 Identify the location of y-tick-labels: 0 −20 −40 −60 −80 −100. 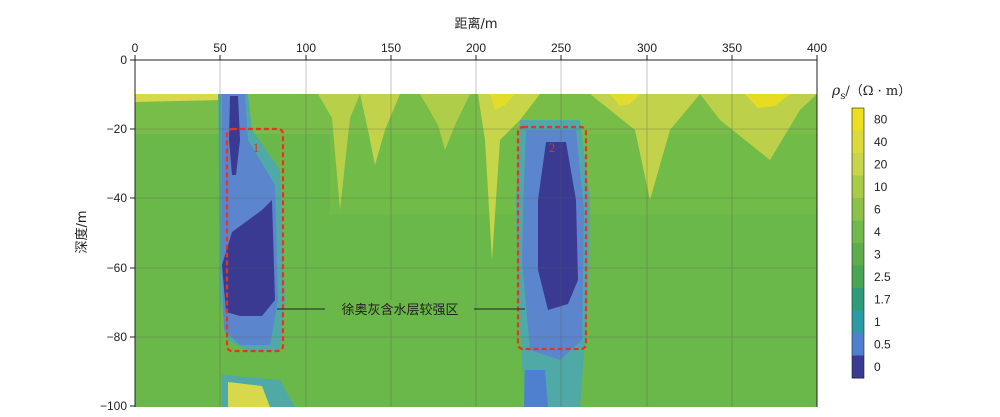
(113, 233).